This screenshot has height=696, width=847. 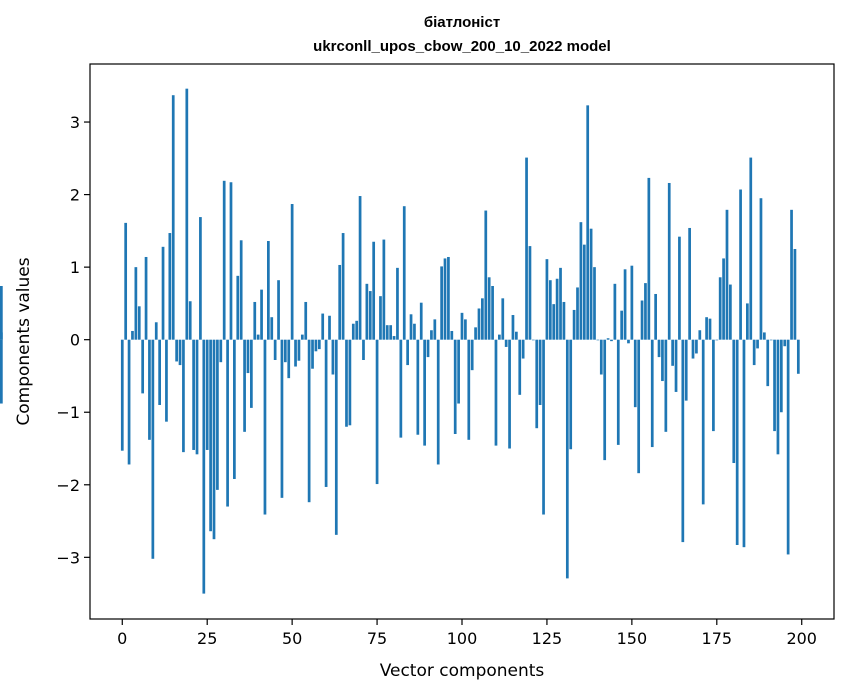 What do you see at coordinates (632, 638) in the screenshot?
I see `x-tick-label: 150` at bounding box center [632, 638].